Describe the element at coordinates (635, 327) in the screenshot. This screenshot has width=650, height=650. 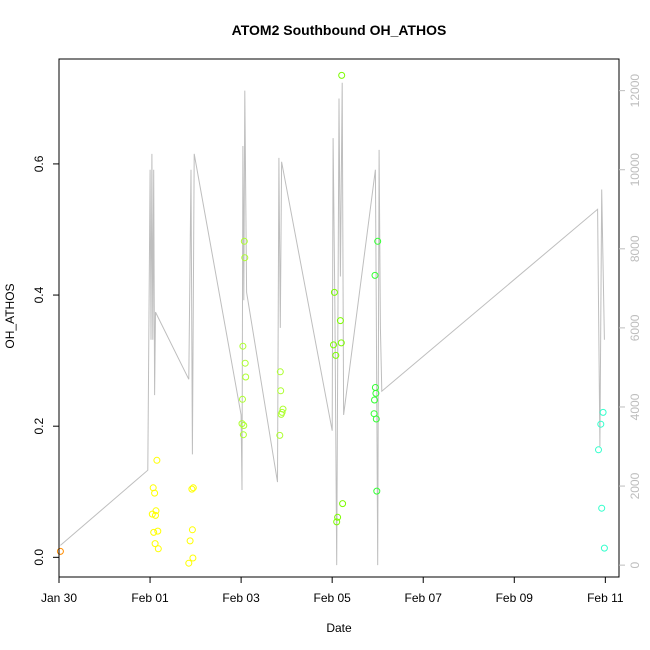
I see `y2-tick-label-3: 6000` at that location.